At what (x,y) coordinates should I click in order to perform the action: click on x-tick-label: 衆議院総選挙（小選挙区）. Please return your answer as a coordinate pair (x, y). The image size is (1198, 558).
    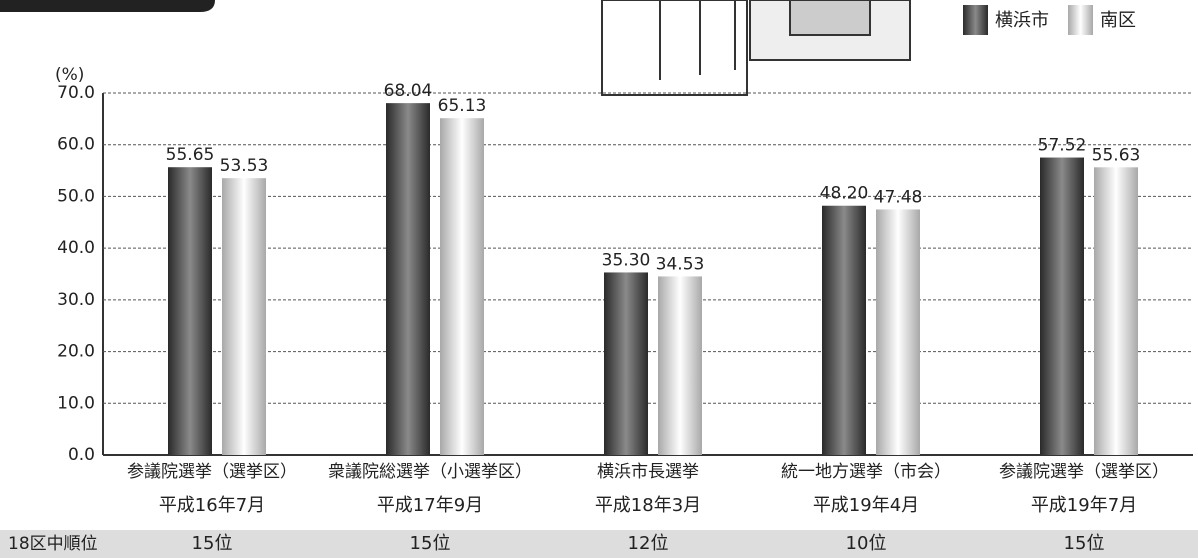
    Looking at the image, I should click on (430, 472).